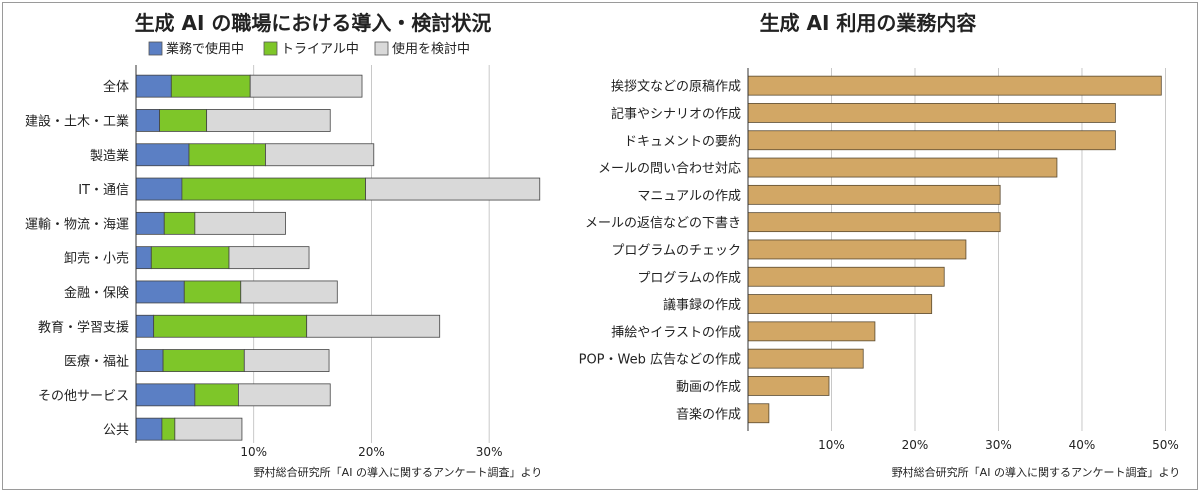 Image resolution: width=1200 pixels, height=493 pixels. What do you see at coordinates (116, 430) in the screenshot?
I see `adoption-category-label: 公共` at bounding box center [116, 430].